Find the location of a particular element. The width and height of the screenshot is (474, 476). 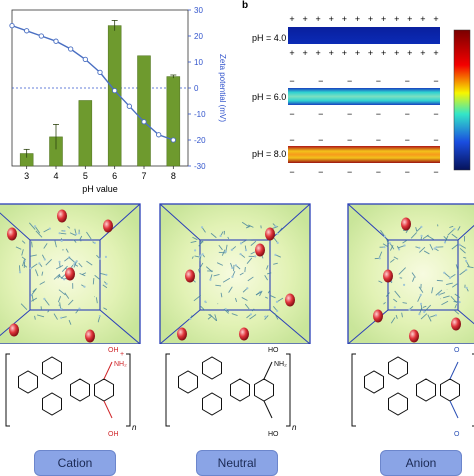

cation-caption: Cation is located at coordinates (75, 463).